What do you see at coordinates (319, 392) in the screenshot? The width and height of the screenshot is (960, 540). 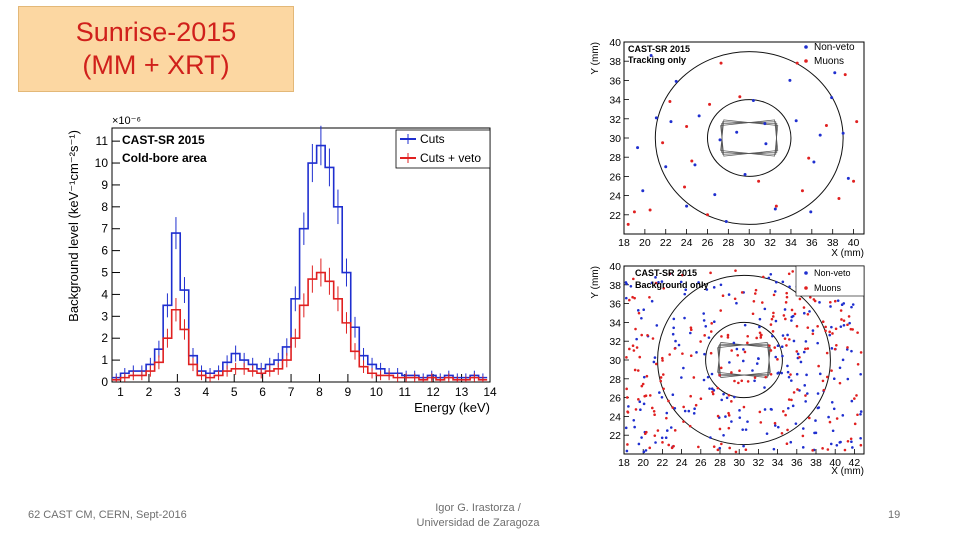 I see `x-tick-label: 8` at bounding box center [319, 392].